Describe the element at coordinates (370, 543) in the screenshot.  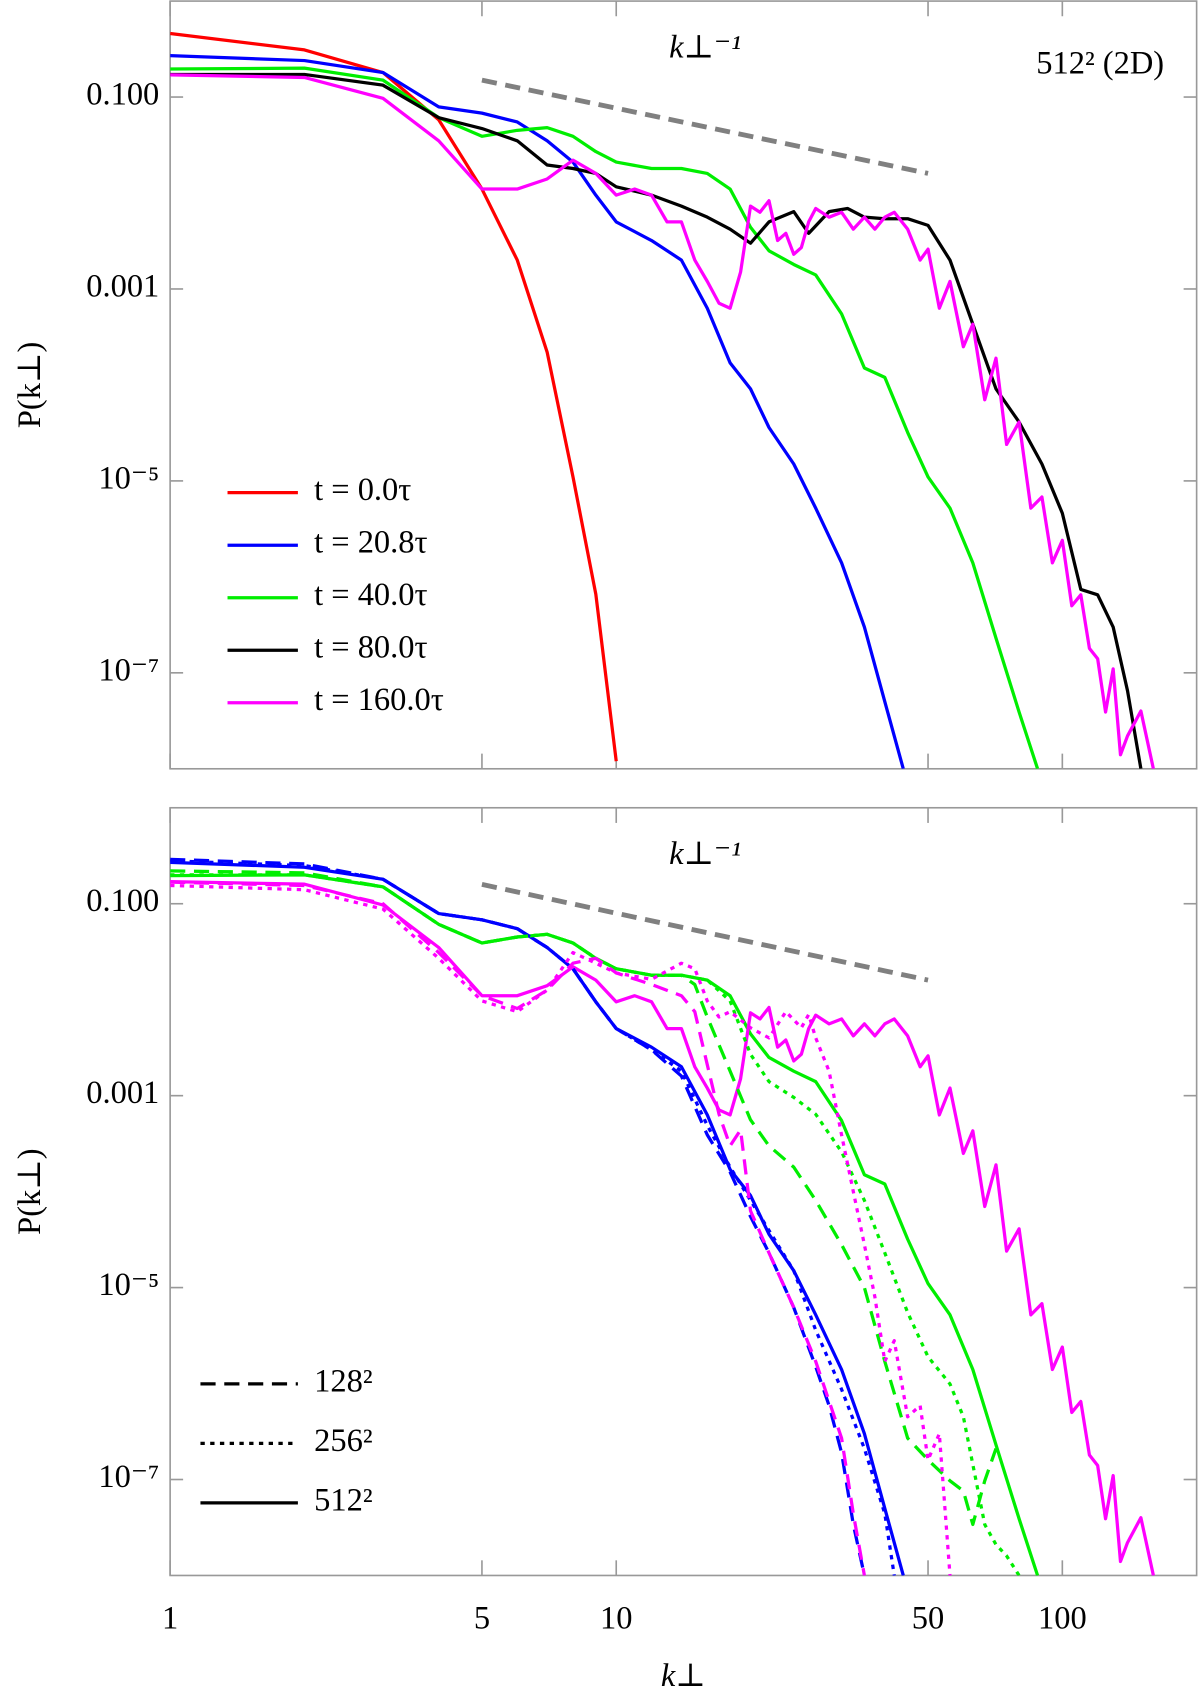
I see `legend-label: t = 20.8τ` at that location.